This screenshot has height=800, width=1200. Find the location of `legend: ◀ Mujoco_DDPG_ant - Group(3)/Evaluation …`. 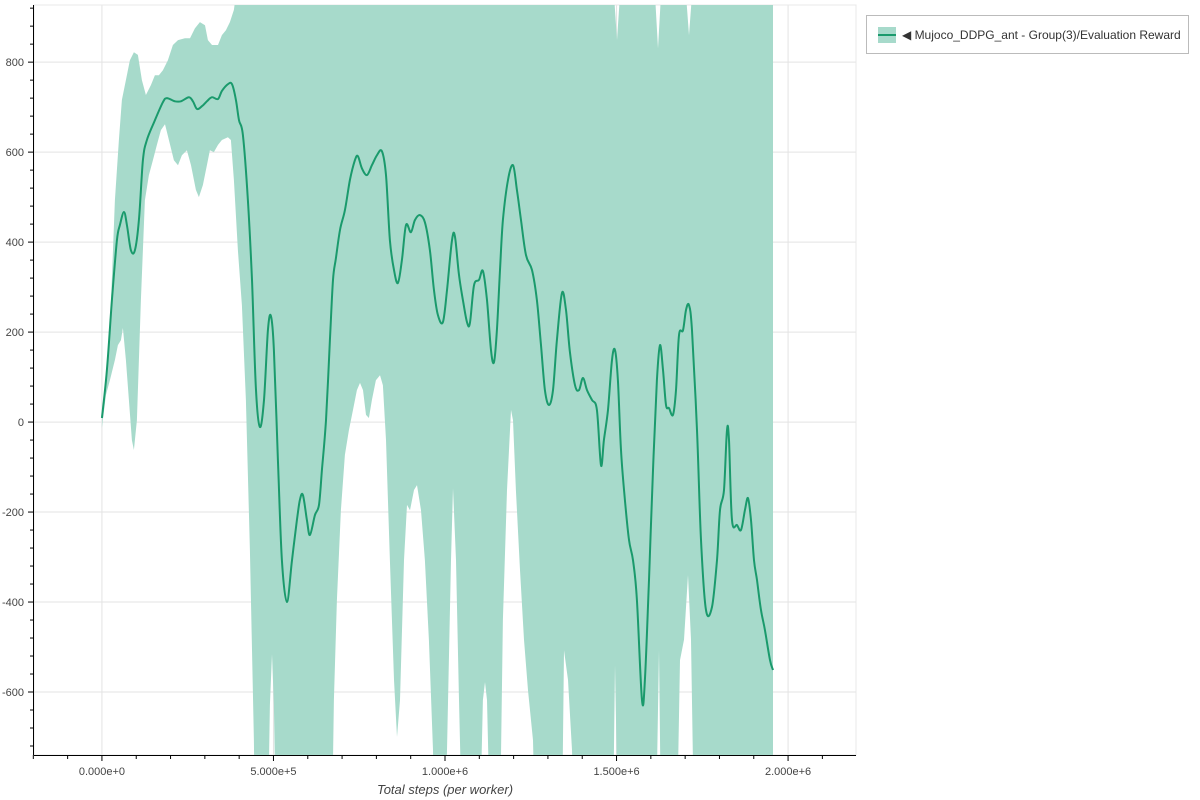

legend: ◀ Mujoco_DDPG_ant - Group(3)/Evaluation … is located at coordinates (1027, 34).